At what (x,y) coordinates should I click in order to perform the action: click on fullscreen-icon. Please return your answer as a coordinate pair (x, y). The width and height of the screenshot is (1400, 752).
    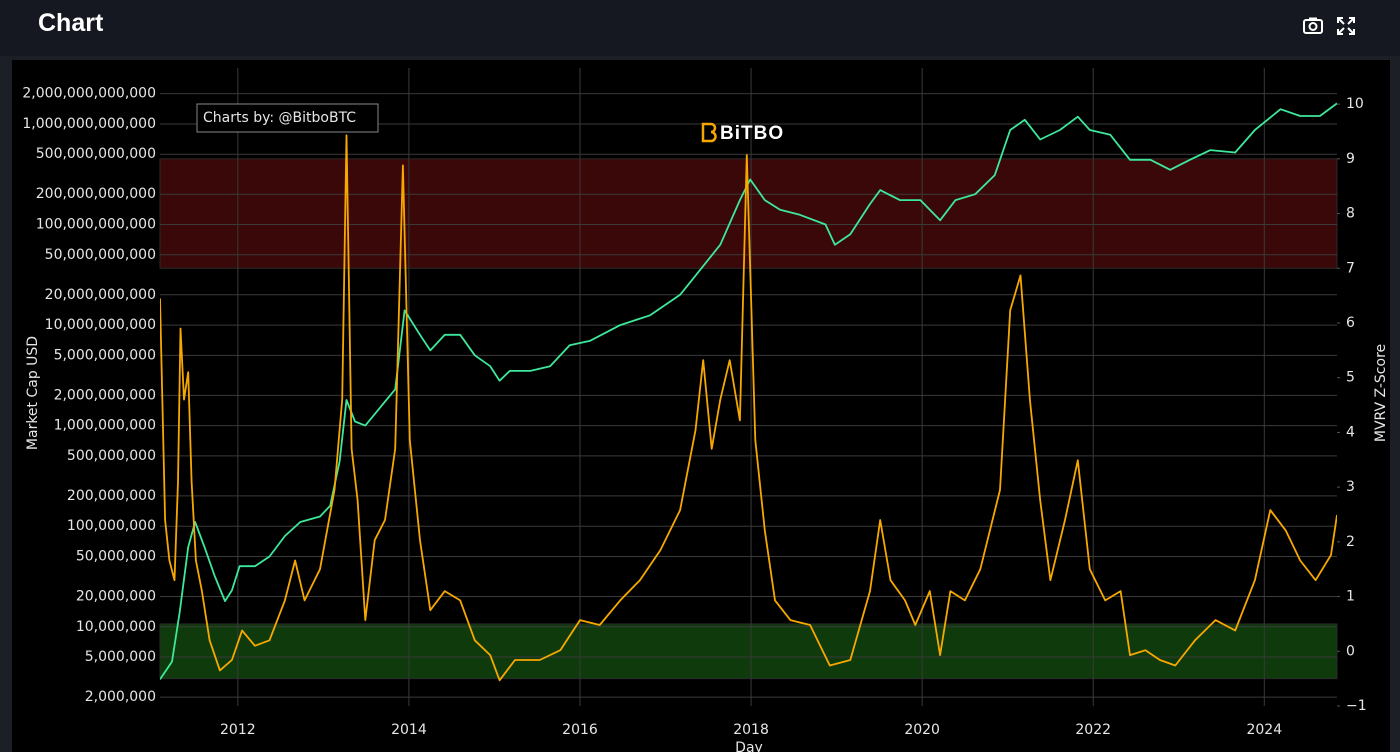
    Looking at the image, I should click on (1346, 26).